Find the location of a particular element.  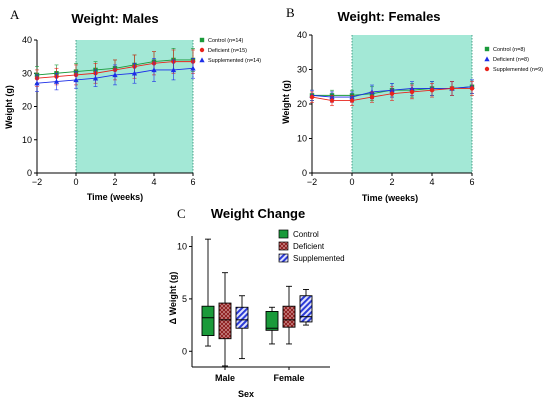

chart-a-legend-label: Deficient (n=15) is located at coordinates (227, 51).